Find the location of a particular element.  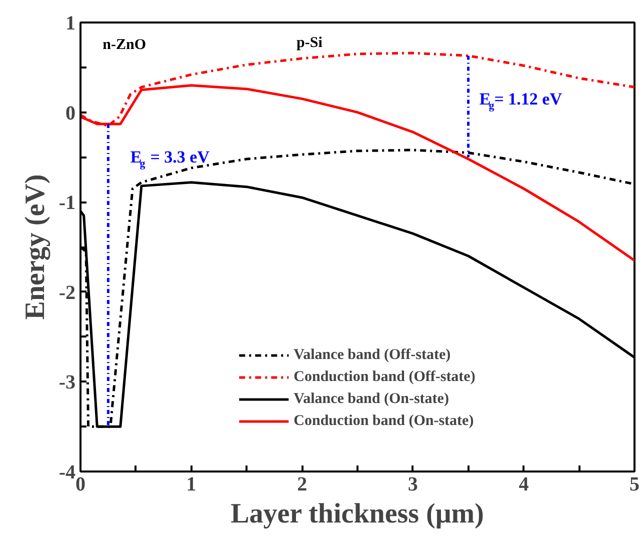

annotation: n-ZnO is located at coordinates (124, 44).